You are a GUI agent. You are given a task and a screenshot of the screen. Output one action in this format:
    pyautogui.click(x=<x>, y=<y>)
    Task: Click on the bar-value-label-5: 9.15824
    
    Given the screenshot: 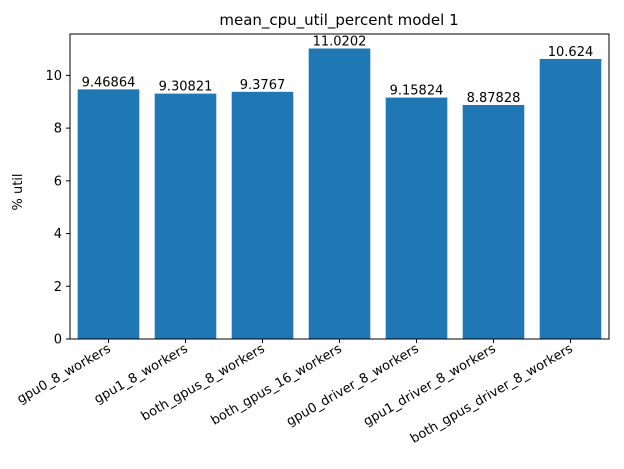 What is the action you would take?
    pyautogui.click(x=417, y=91)
    